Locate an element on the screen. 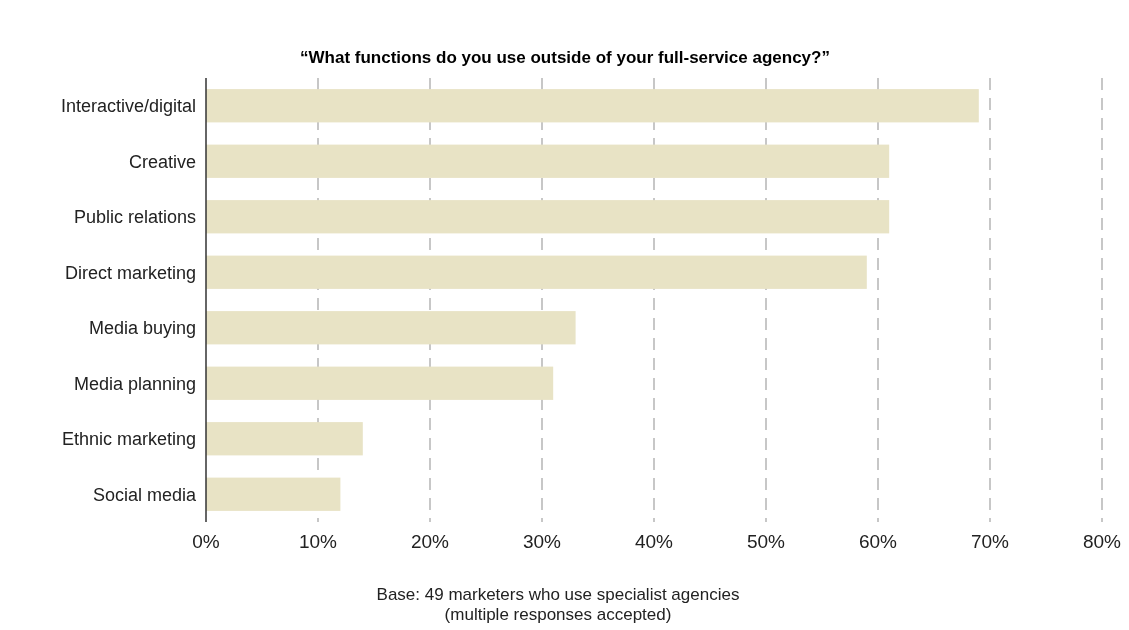  text: (multiple responses accepted) is located at coordinates (558, 614).